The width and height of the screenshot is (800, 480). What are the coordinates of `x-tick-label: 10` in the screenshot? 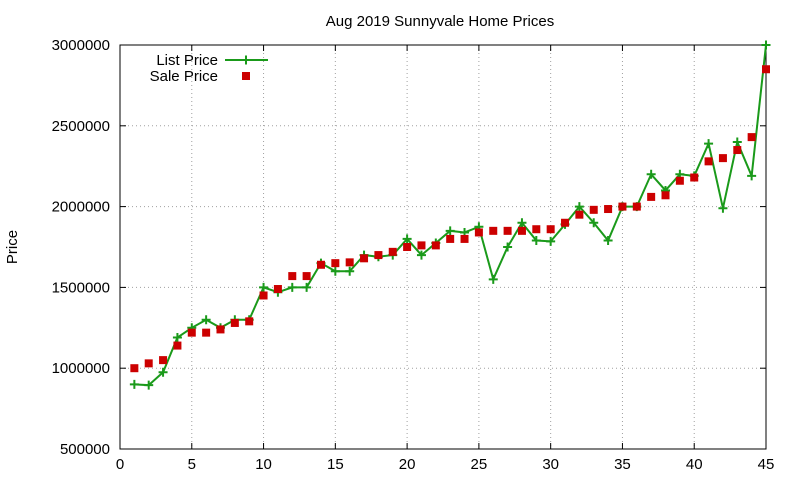 It's located at (263, 464).